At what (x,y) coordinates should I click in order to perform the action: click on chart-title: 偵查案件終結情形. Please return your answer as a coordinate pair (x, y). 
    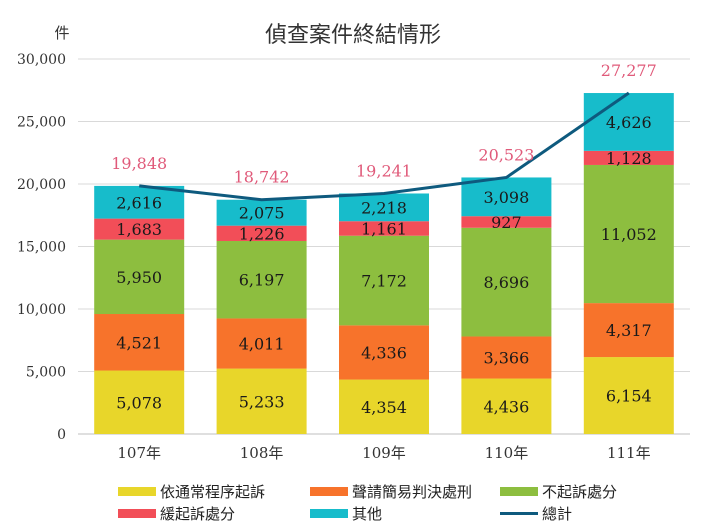
    Looking at the image, I should click on (353, 35).